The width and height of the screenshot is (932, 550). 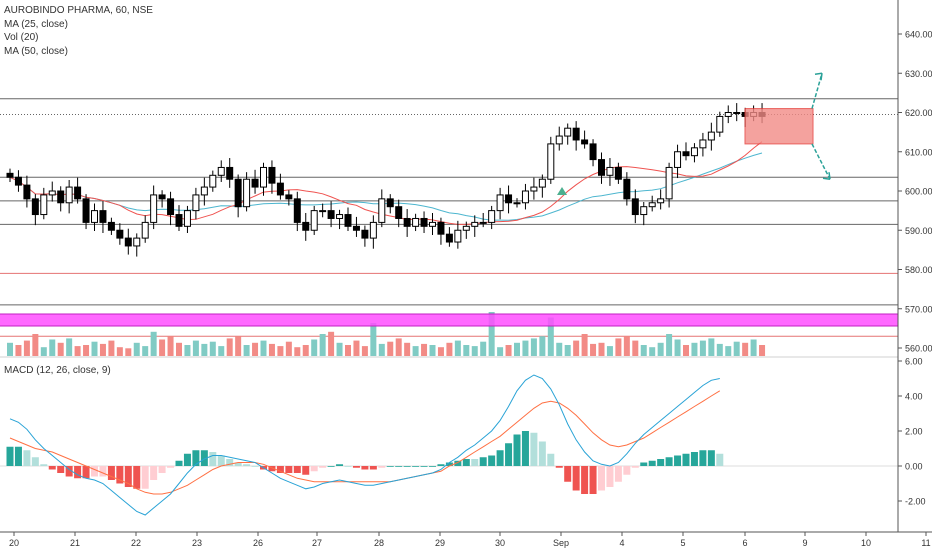 I want to click on time-tick-label: 26, so click(x=258, y=543).